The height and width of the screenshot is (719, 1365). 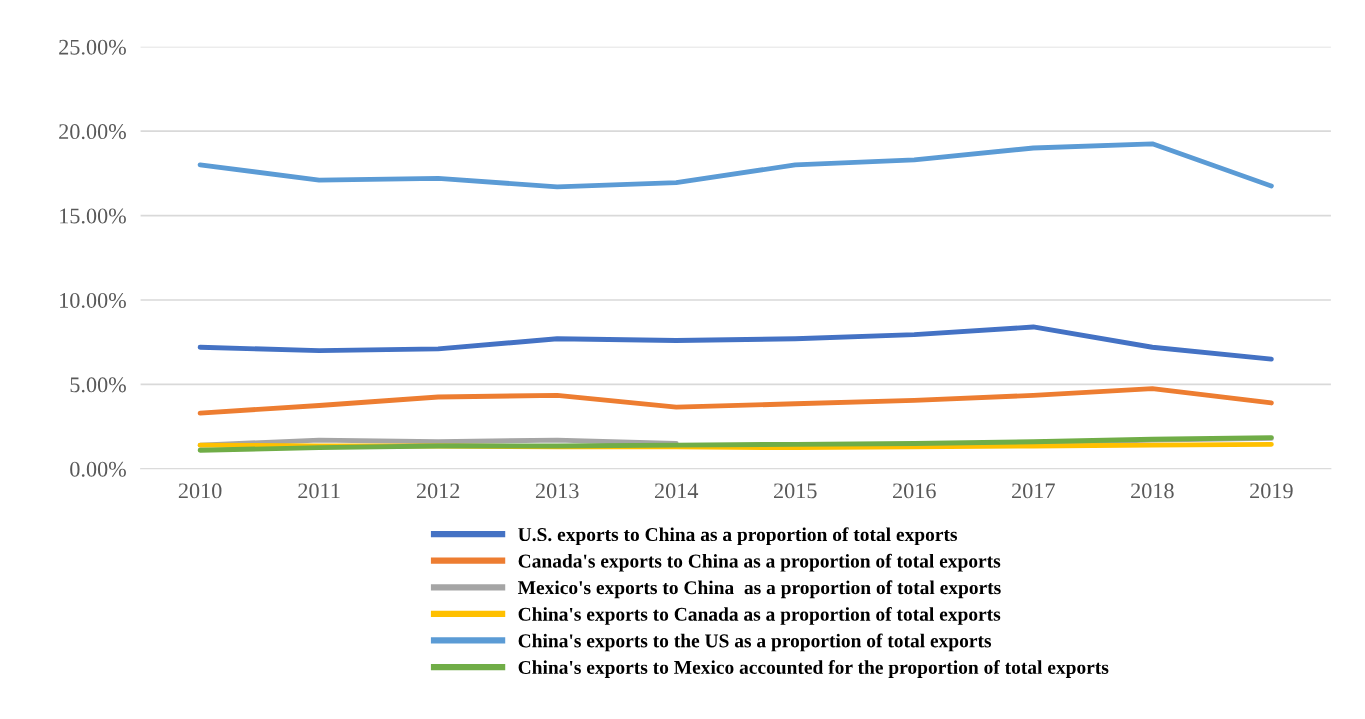 I want to click on x-tick-label: 2019, so click(x=1271, y=491).